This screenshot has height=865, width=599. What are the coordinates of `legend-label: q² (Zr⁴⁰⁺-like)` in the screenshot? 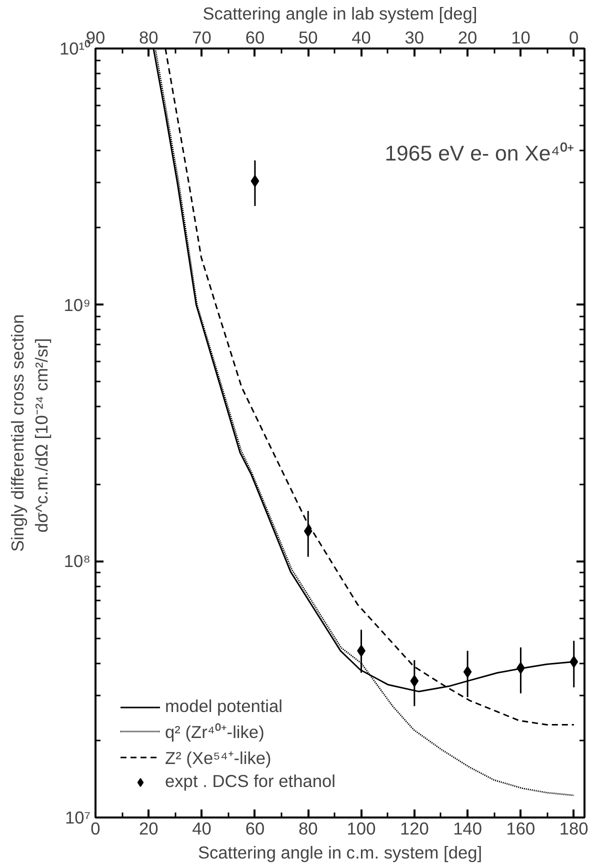 It's located at (214, 732).